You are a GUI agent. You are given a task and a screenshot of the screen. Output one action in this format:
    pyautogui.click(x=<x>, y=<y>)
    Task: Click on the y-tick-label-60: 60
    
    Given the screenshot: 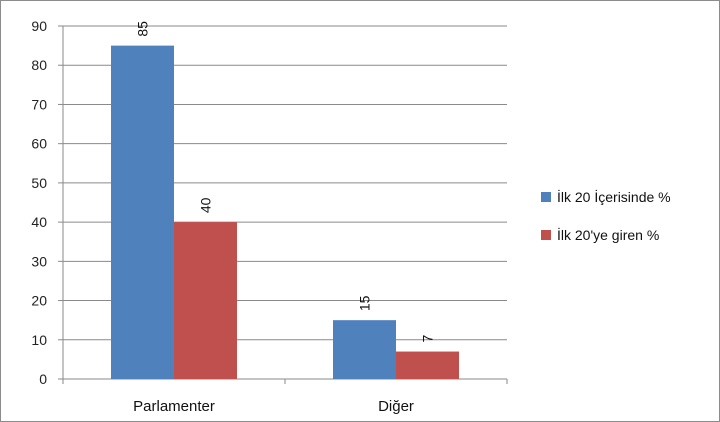 What is the action you would take?
    pyautogui.click(x=39, y=144)
    